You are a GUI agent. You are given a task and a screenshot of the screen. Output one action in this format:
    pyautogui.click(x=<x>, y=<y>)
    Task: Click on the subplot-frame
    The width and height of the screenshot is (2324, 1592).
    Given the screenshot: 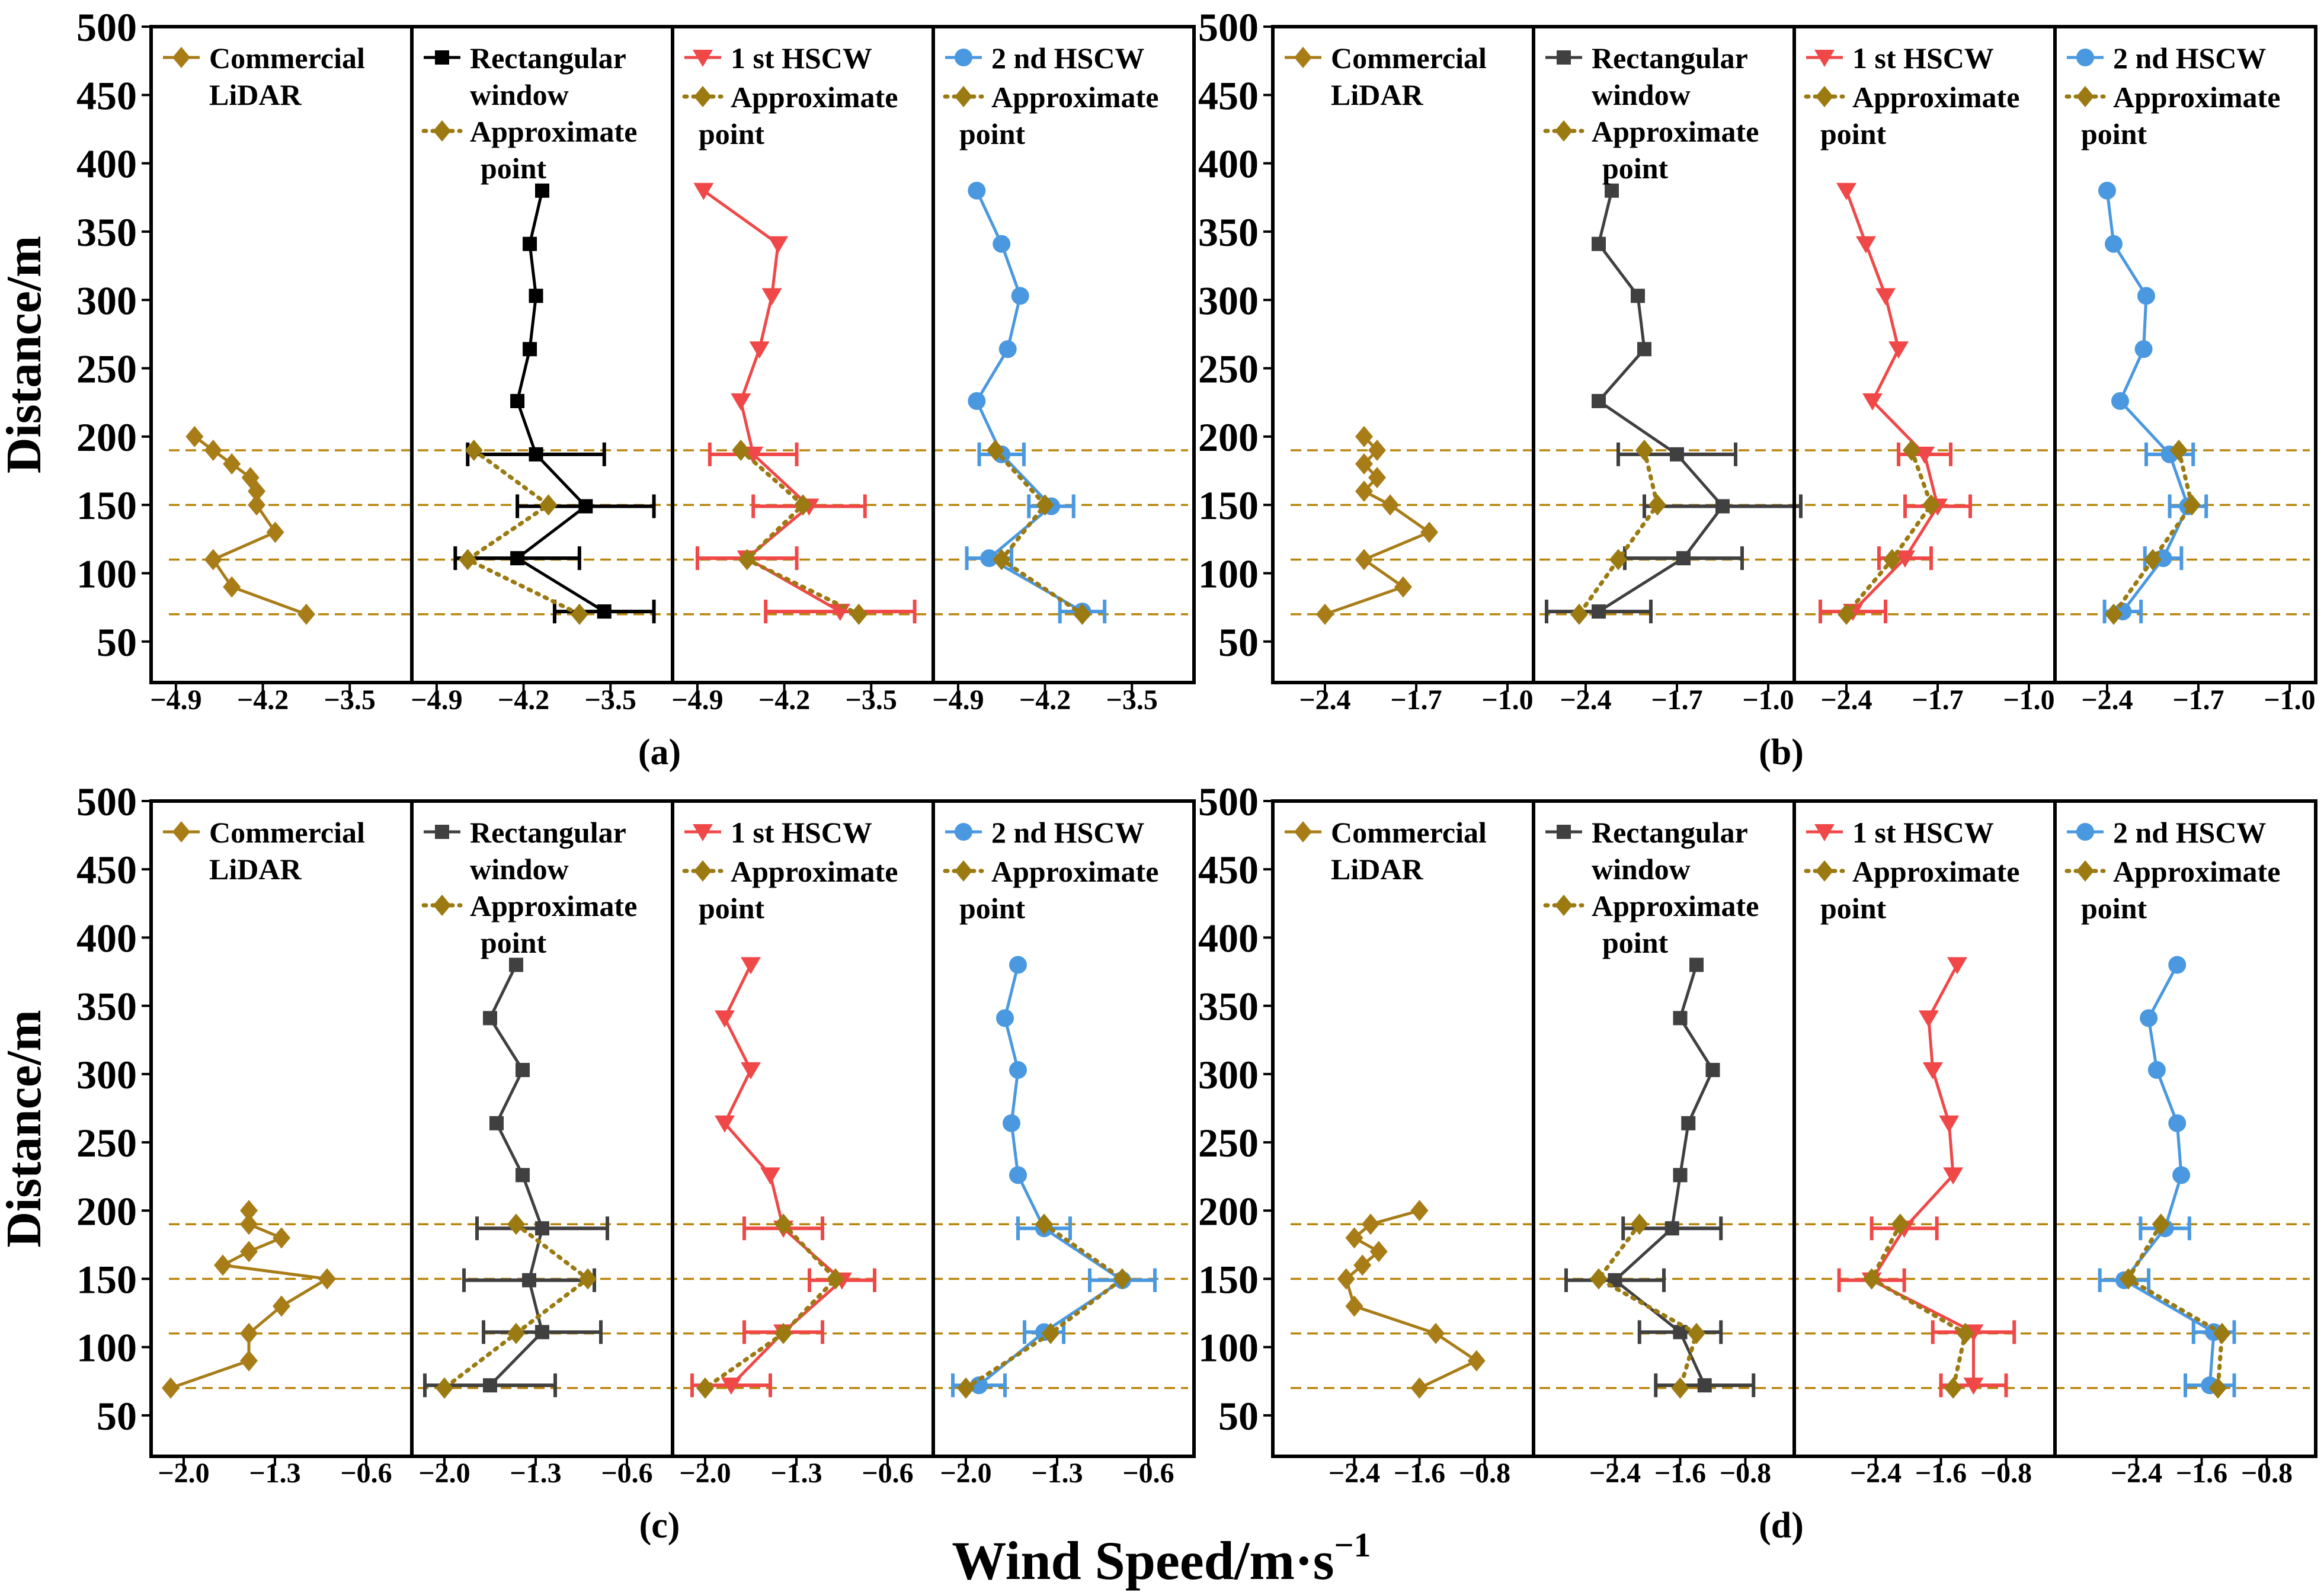 What is the action you would take?
    pyautogui.click(x=2185, y=1128)
    